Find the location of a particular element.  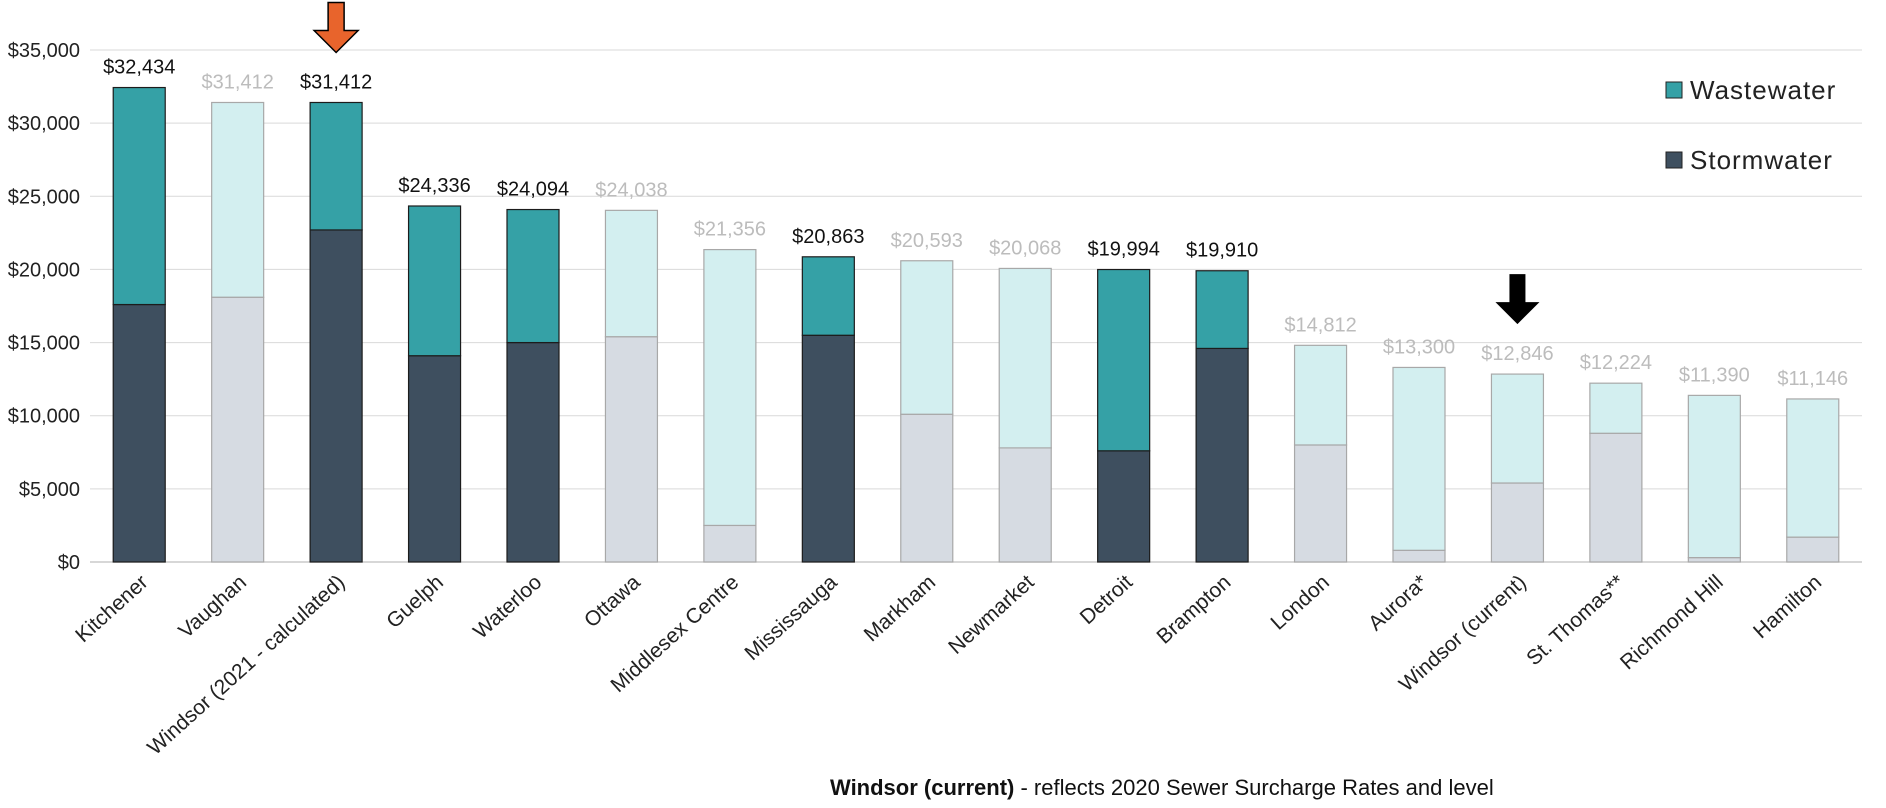

legend-swatch-wastewater is located at coordinates (1674, 90).